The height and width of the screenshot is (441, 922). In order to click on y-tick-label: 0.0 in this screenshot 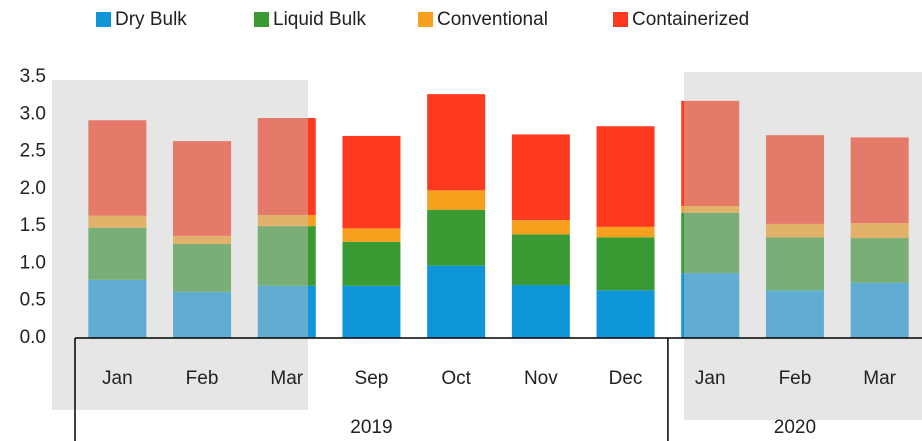, I will do `click(33, 337)`.